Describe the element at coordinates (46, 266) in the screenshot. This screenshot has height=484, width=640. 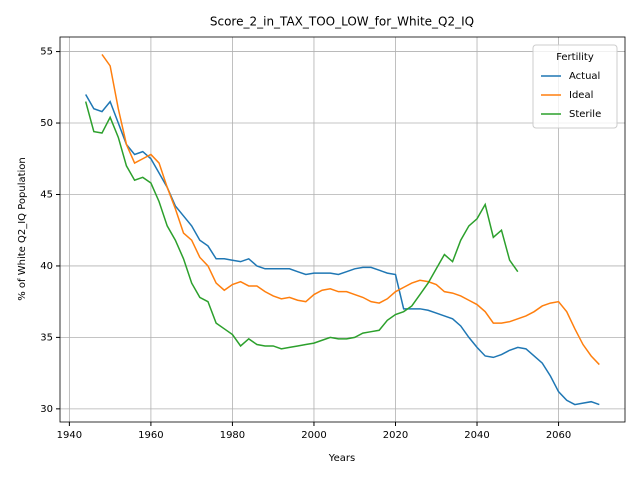
I see `y-tick-label: 40` at that location.